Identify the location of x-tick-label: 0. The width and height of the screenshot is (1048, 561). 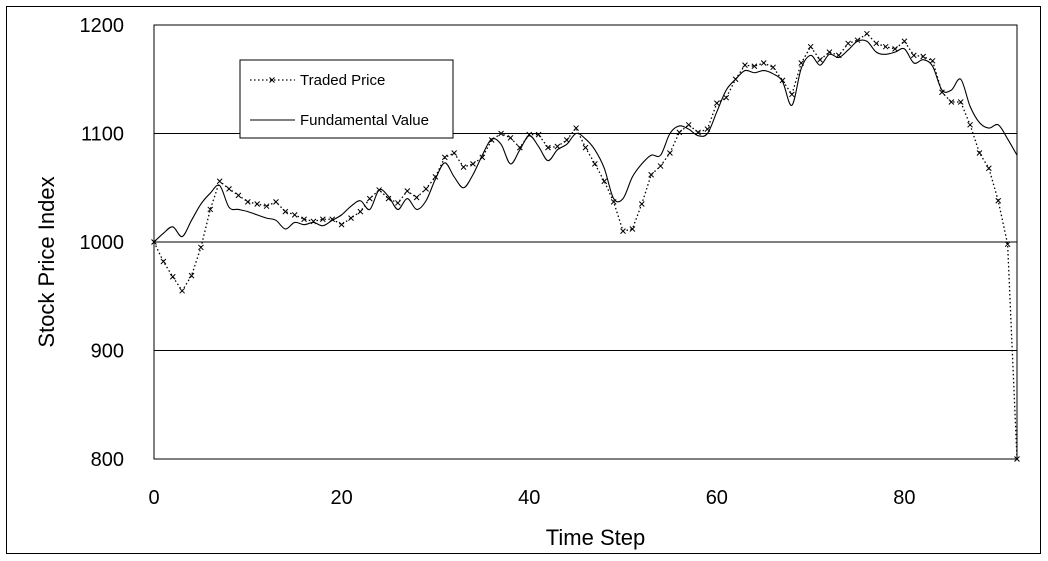
(153, 498).